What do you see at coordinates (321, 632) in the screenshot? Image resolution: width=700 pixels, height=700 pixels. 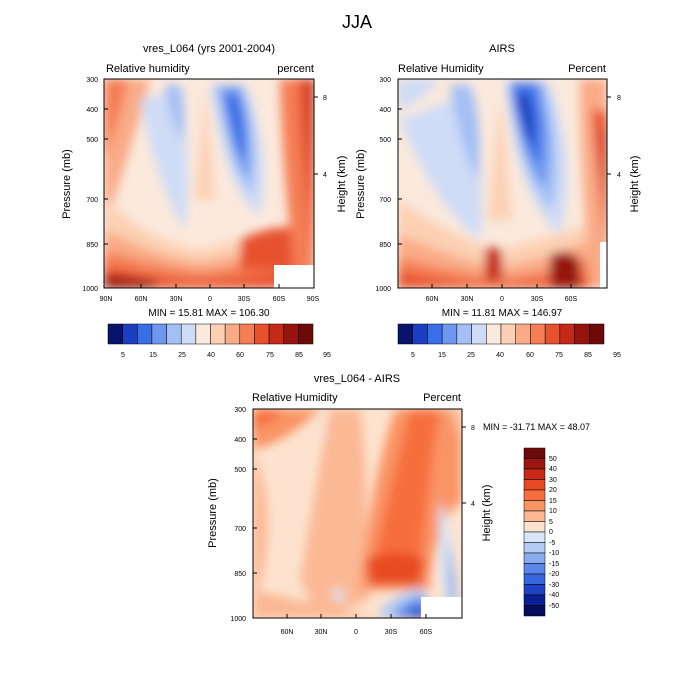 I see `panel-difference-xtick: 30N` at bounding box center [321, 632].